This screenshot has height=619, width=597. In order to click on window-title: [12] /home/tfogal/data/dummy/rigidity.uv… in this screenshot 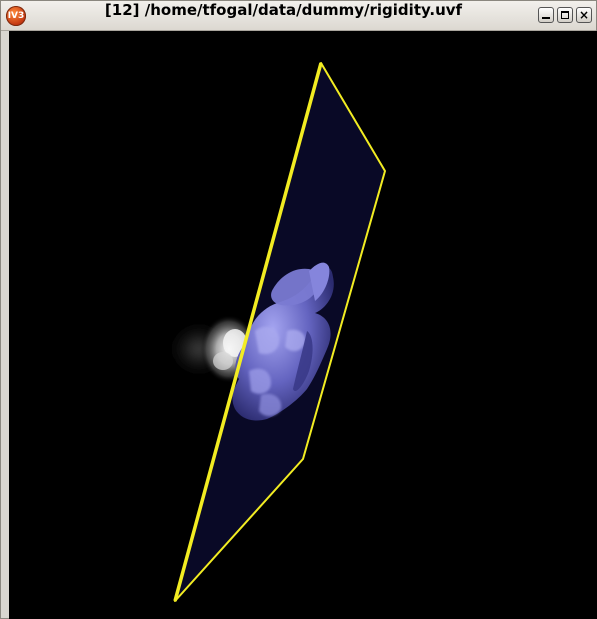, I will do `click(283, 10)`.